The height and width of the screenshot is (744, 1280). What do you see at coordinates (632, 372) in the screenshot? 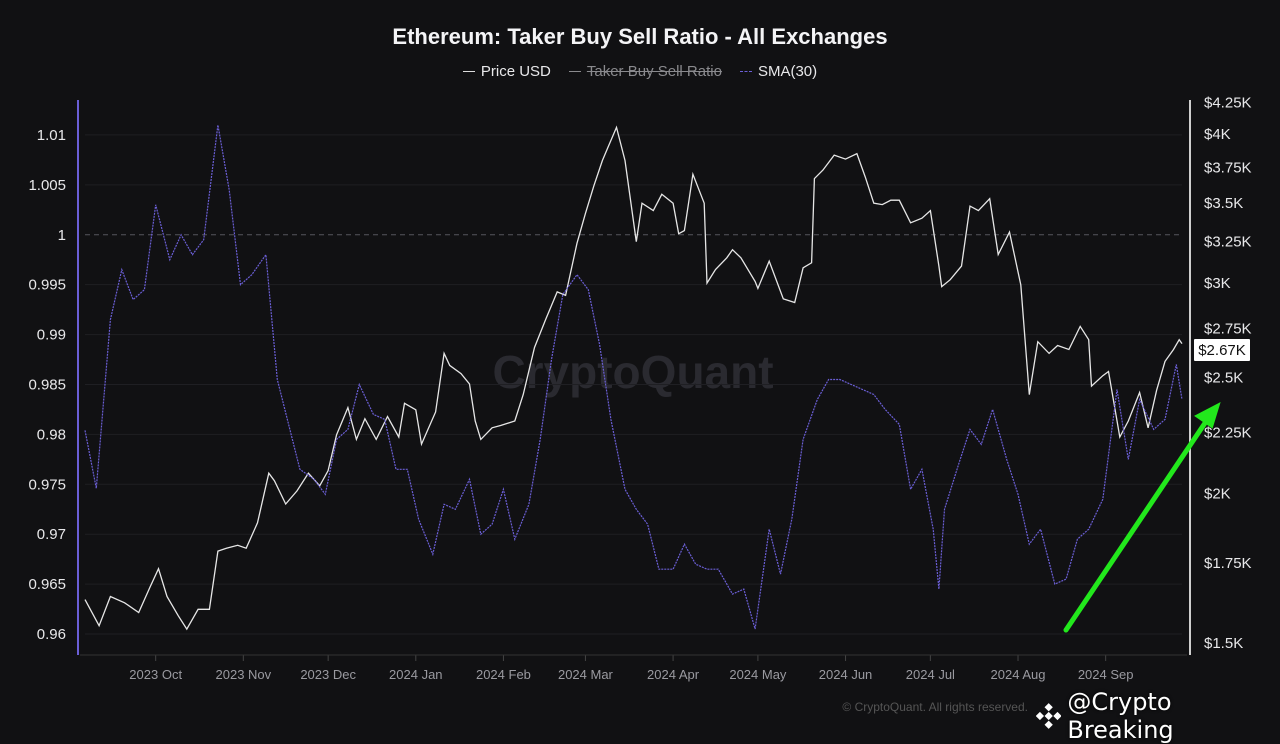
I see `watermark: CryptoQuant` at bounding box center [632, 372].